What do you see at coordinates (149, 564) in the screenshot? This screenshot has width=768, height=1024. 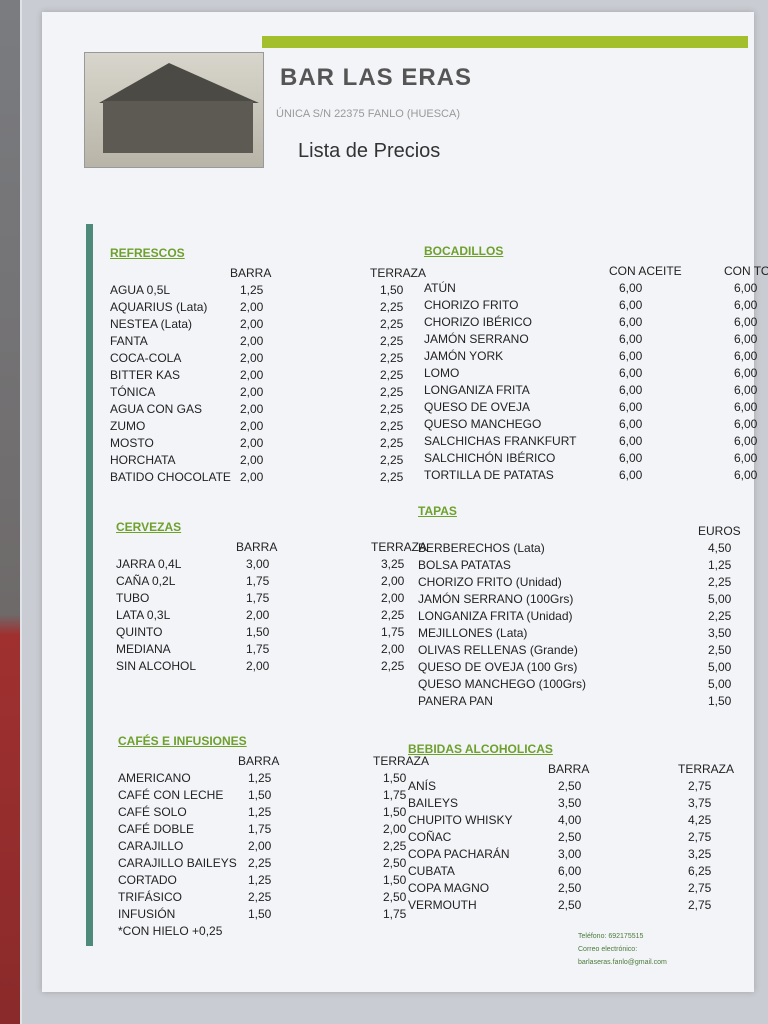 I see `item-name: JARRA 0,4L` at bounding box center [149, 564].